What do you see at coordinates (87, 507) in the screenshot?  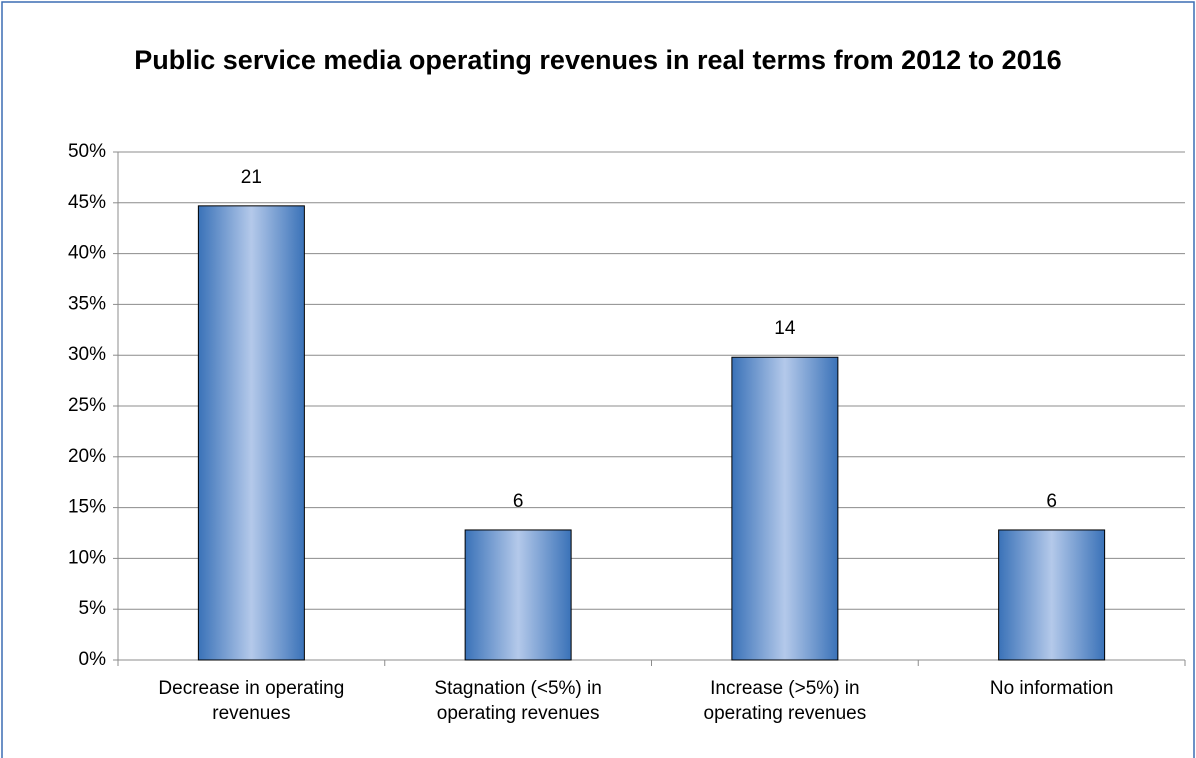 I see `y-tick-label: 15%` at bounding box center [87, 507].